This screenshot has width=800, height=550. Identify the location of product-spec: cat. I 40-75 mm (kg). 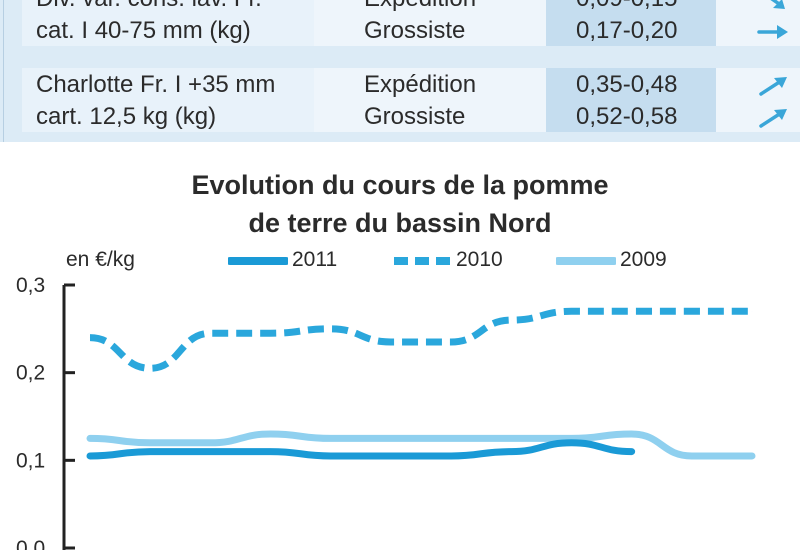
(143, 30).